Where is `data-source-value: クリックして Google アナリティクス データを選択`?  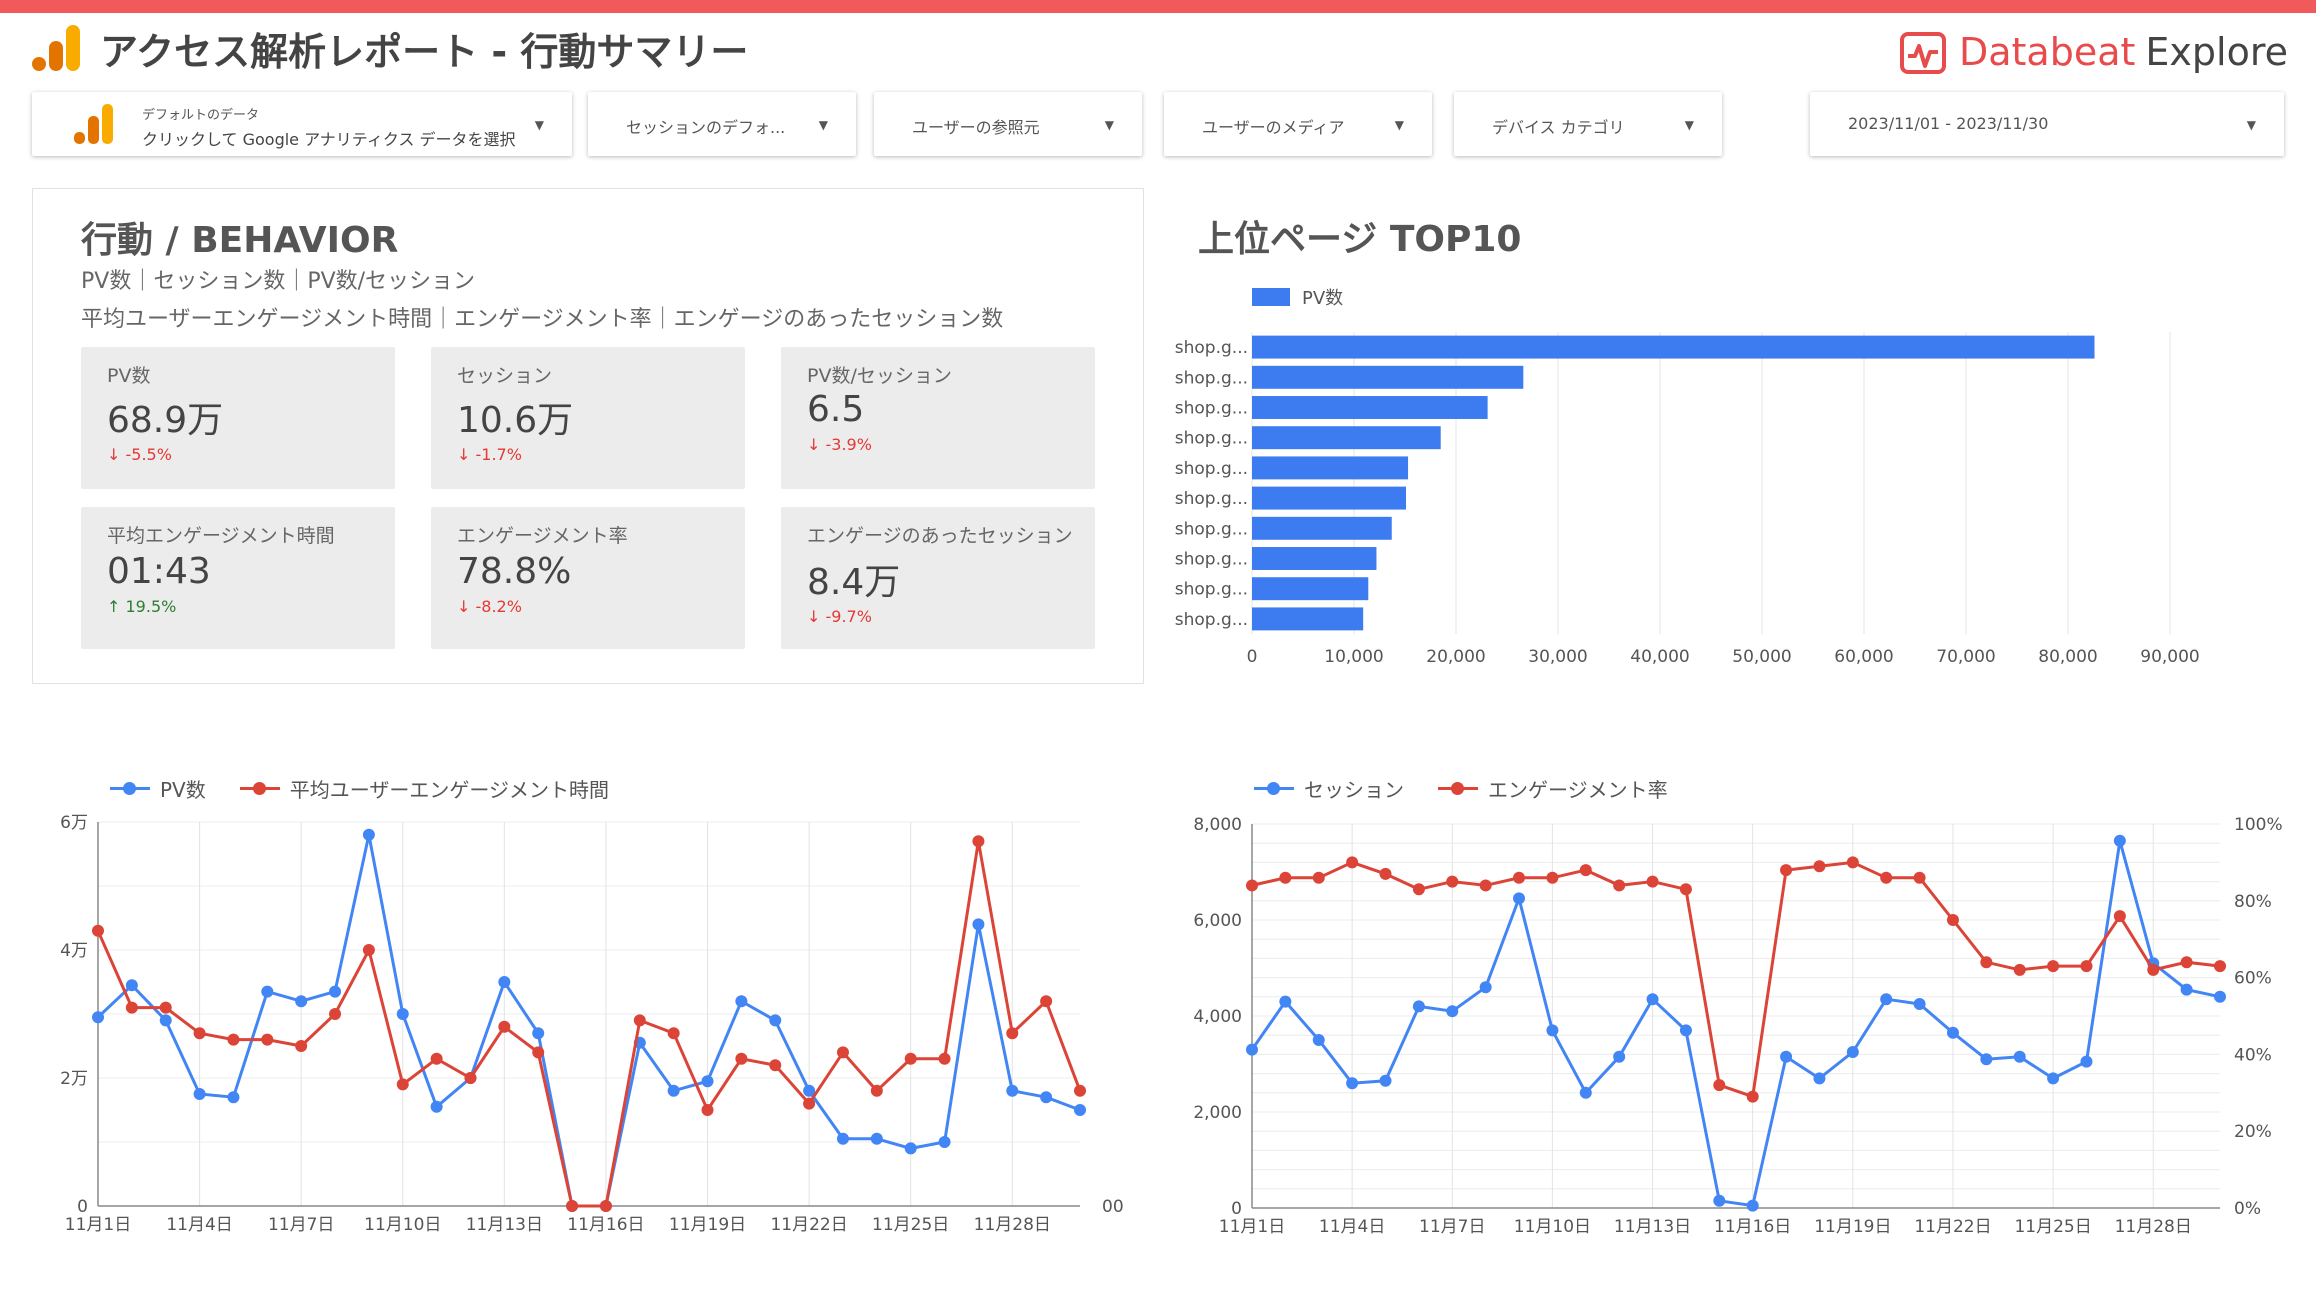 data-source-value: クリックして Google アナリティクス データを選択 is located at coordinates (329, 139).